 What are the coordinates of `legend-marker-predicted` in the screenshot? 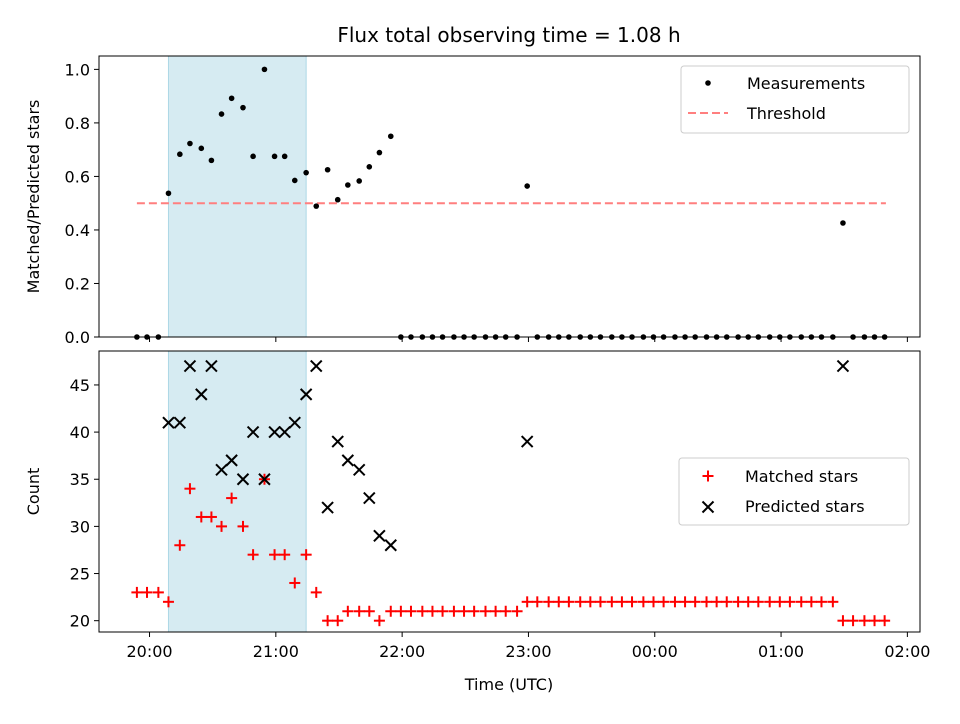 It's located at (708, 507).